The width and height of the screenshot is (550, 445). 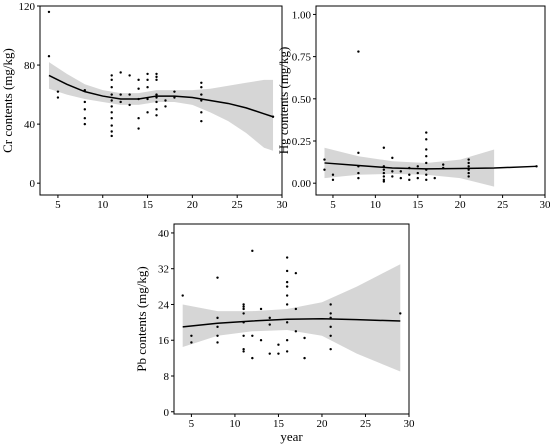 I want to click on y-tick-label: 0.00, so click(x=302, y=184).